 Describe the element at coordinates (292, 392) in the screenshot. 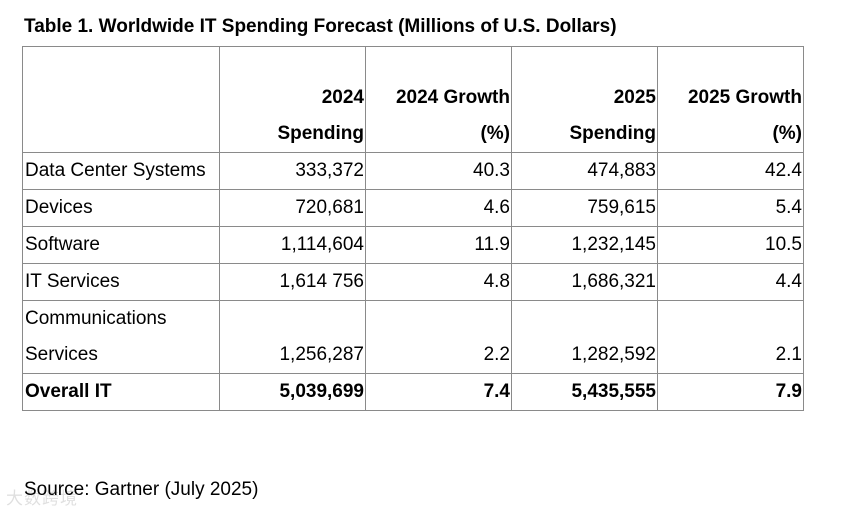

I see `cell: 5,039,699` at that location.